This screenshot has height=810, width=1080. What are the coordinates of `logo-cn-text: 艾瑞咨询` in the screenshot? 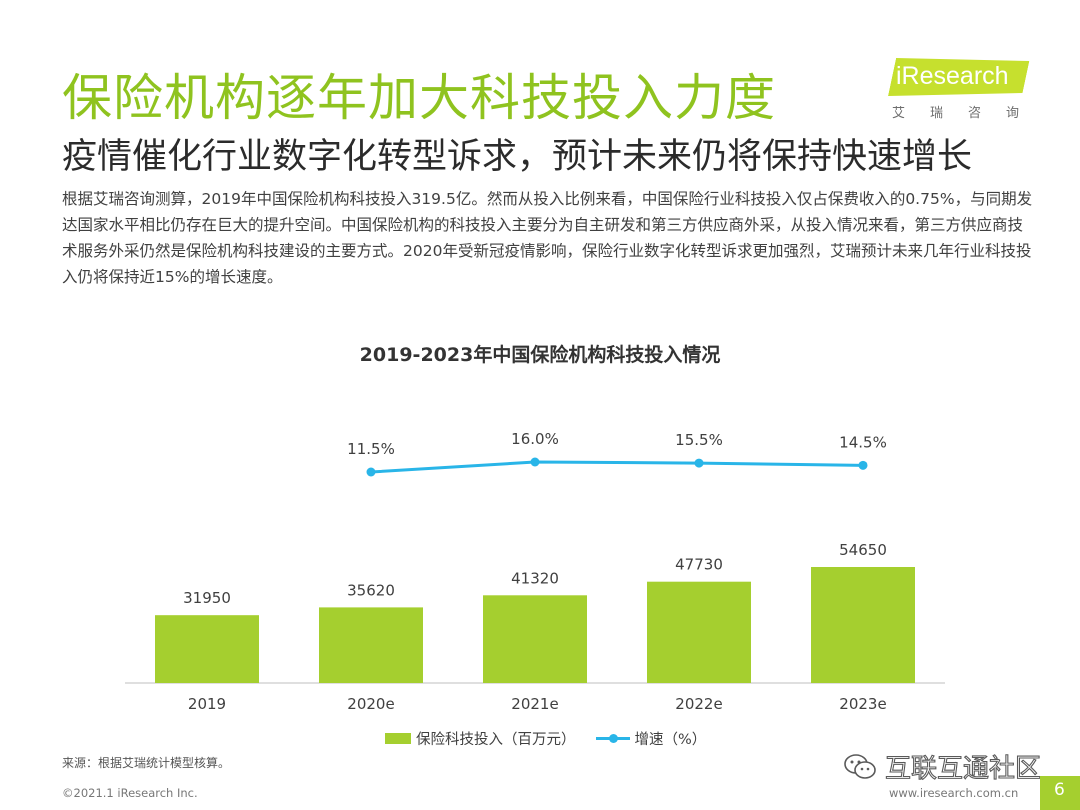 It's located at (968, 113).